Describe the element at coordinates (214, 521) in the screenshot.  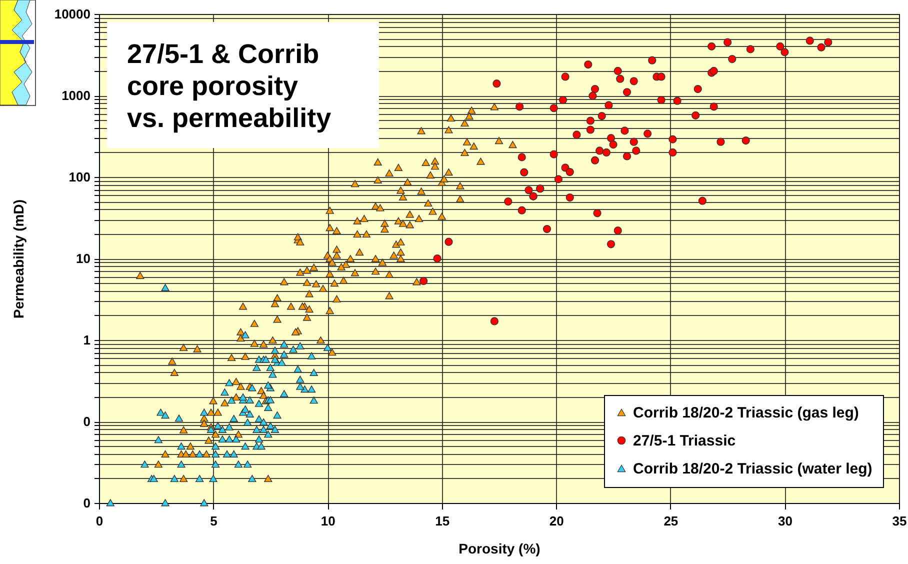
I see `x-tick-label: 5` at that location.